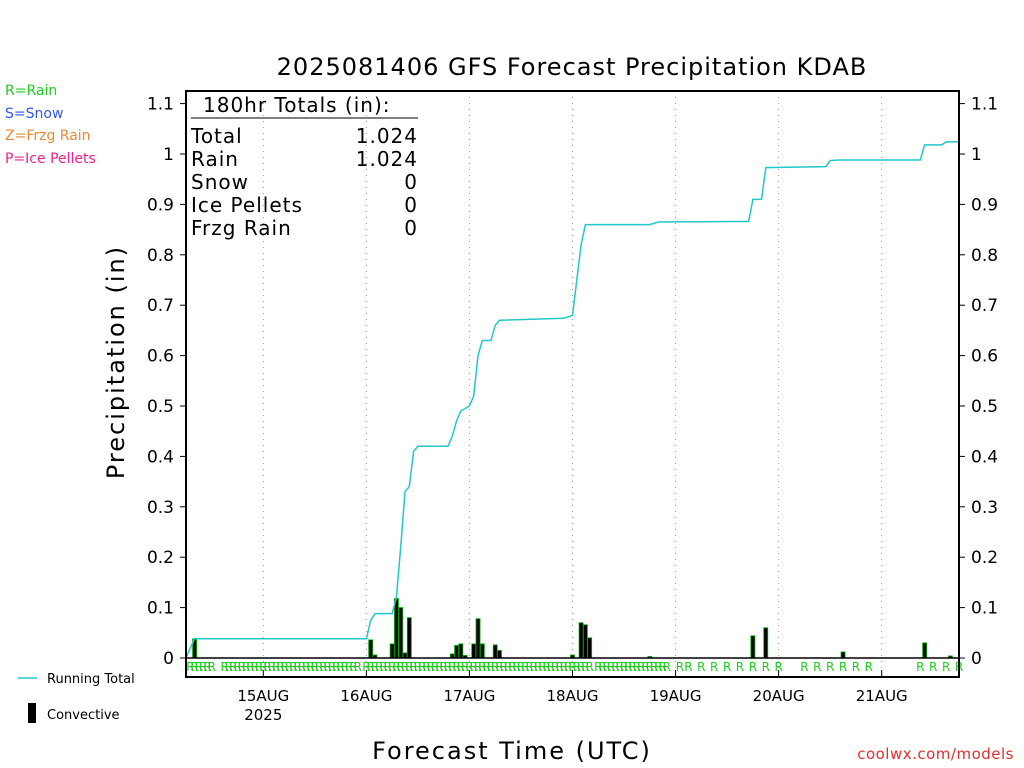 This screenshot has height=768, width=1024. What do you see at coordinates (91, 679) in the screenshot?
I see `running-total-label: Running Total` at bounding box center [91, 679].